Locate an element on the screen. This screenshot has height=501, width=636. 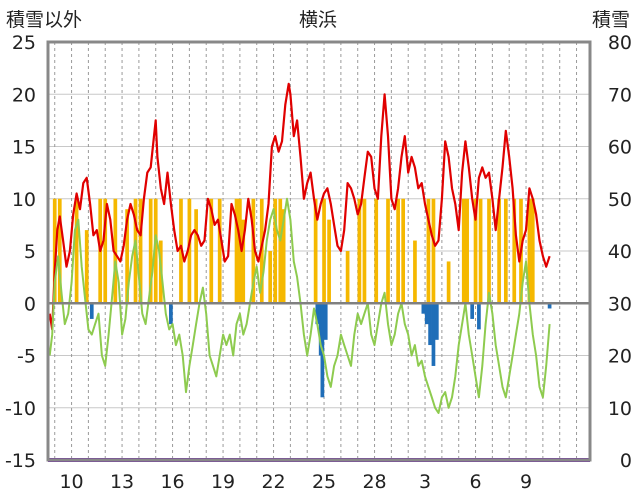
left-tick-label: -5 is located at coordinates (26, 357).